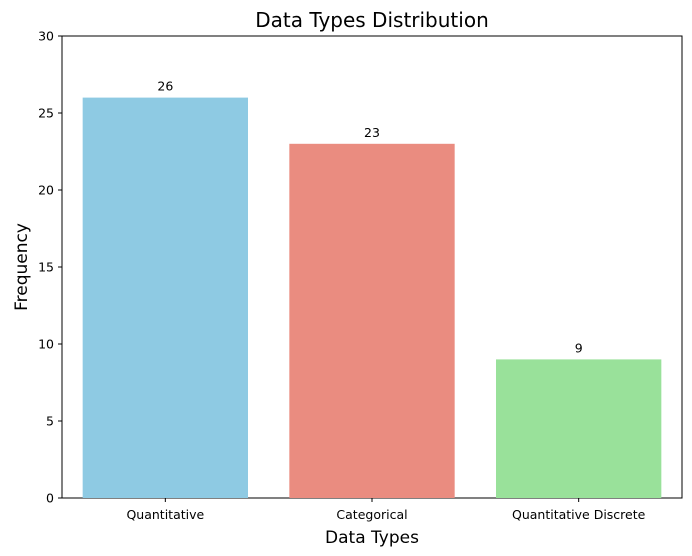  Describe the element at coordinates (372, 132) in the screenshot. I see `data-label-1: 23` at that location.